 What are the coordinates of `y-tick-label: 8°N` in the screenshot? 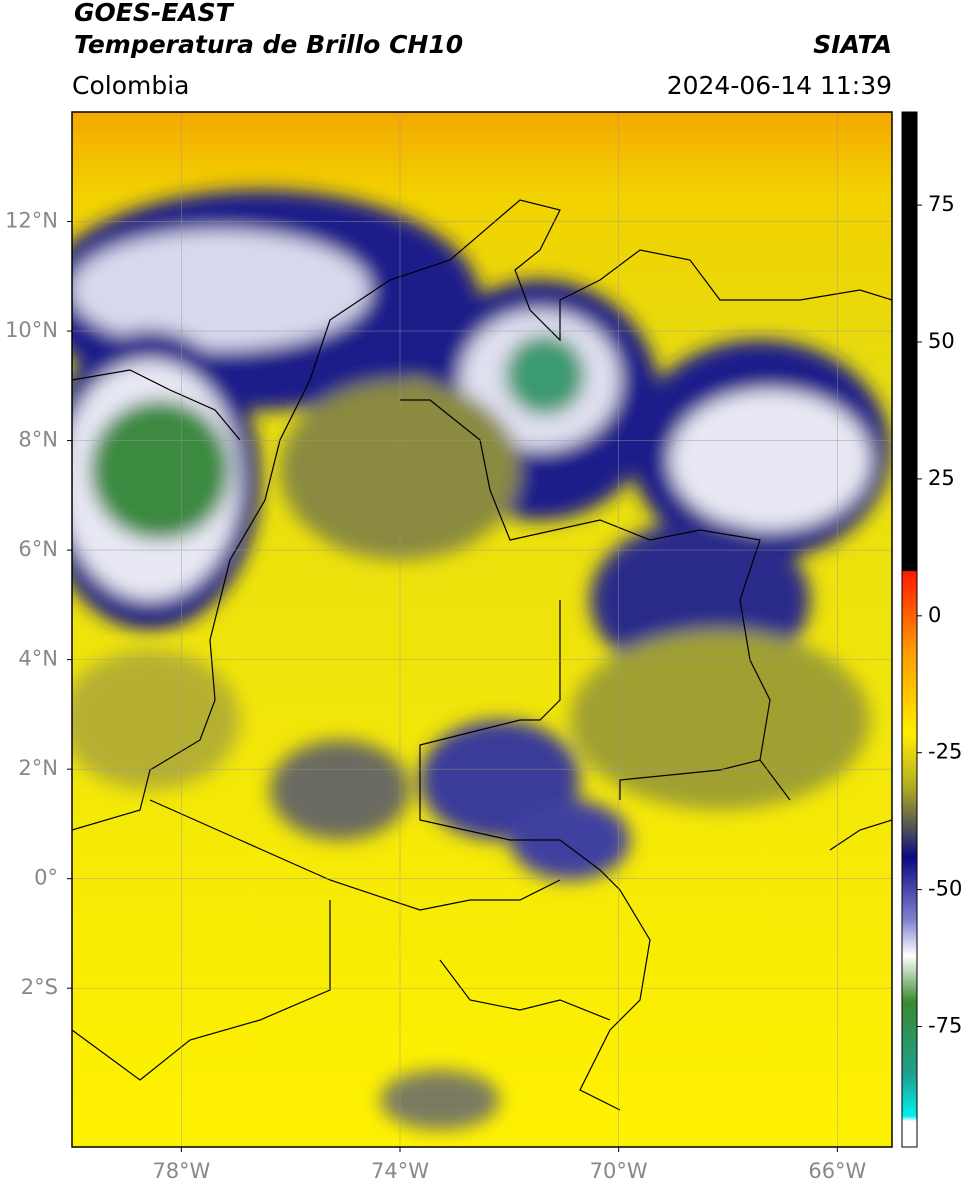 It's located at (38, 440).